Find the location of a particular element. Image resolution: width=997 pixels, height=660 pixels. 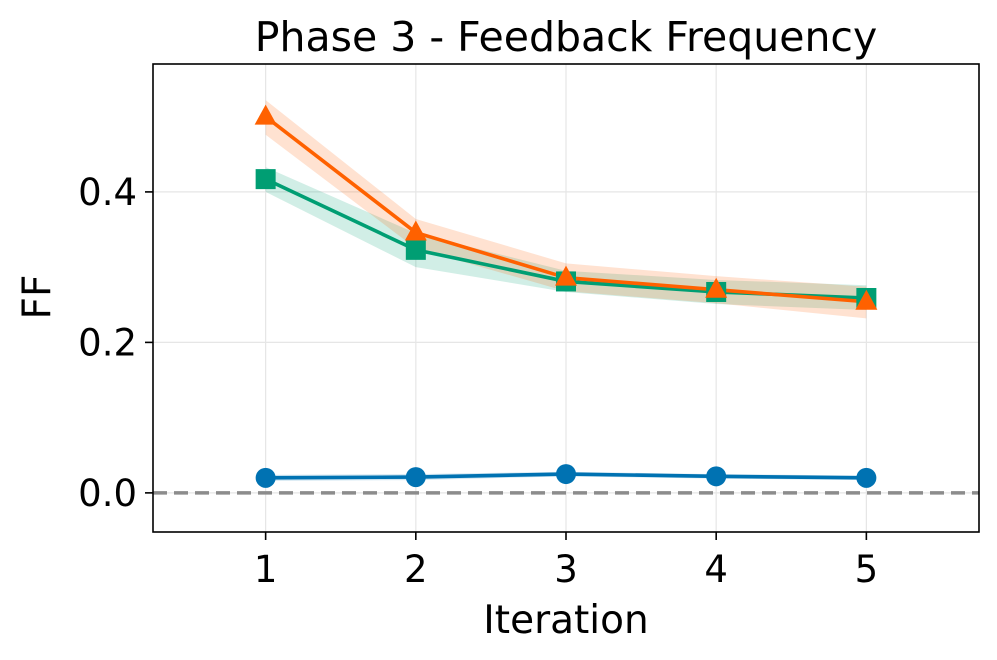

y-axis-label: FF is located at coordinates (37, 297).